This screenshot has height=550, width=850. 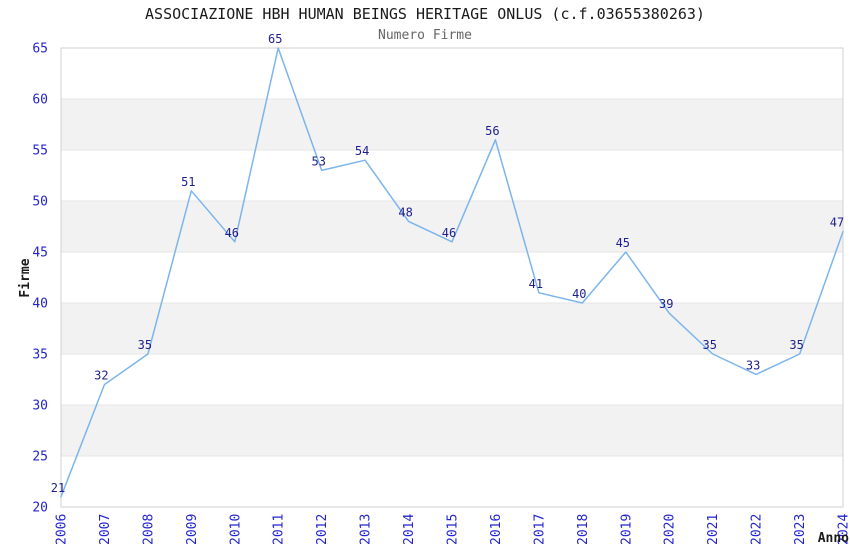 I want to click on y-tick-label: 50, so click(x=40, y=202).